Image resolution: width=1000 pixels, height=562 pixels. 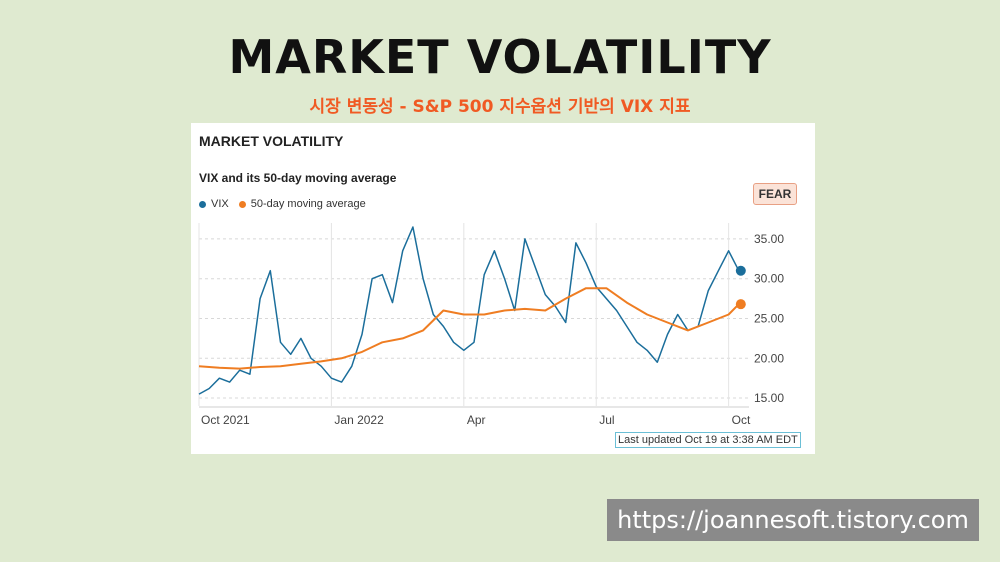 I want to click on ma-end-marker, so click(x=740, y=304).